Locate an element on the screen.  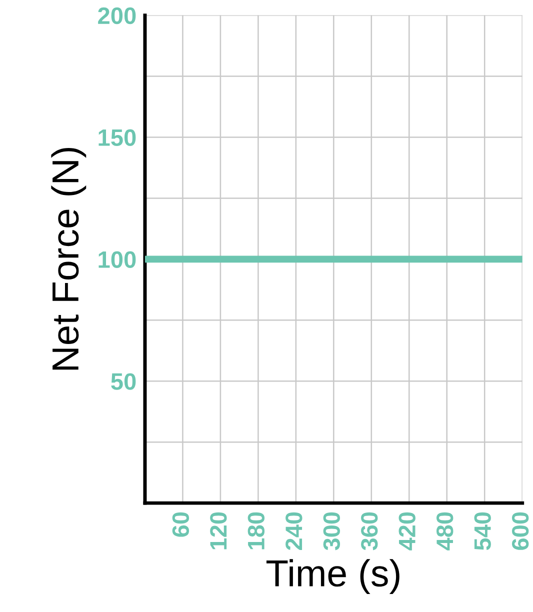
y-tick-label: 50 is located at coordinates (123, 381).